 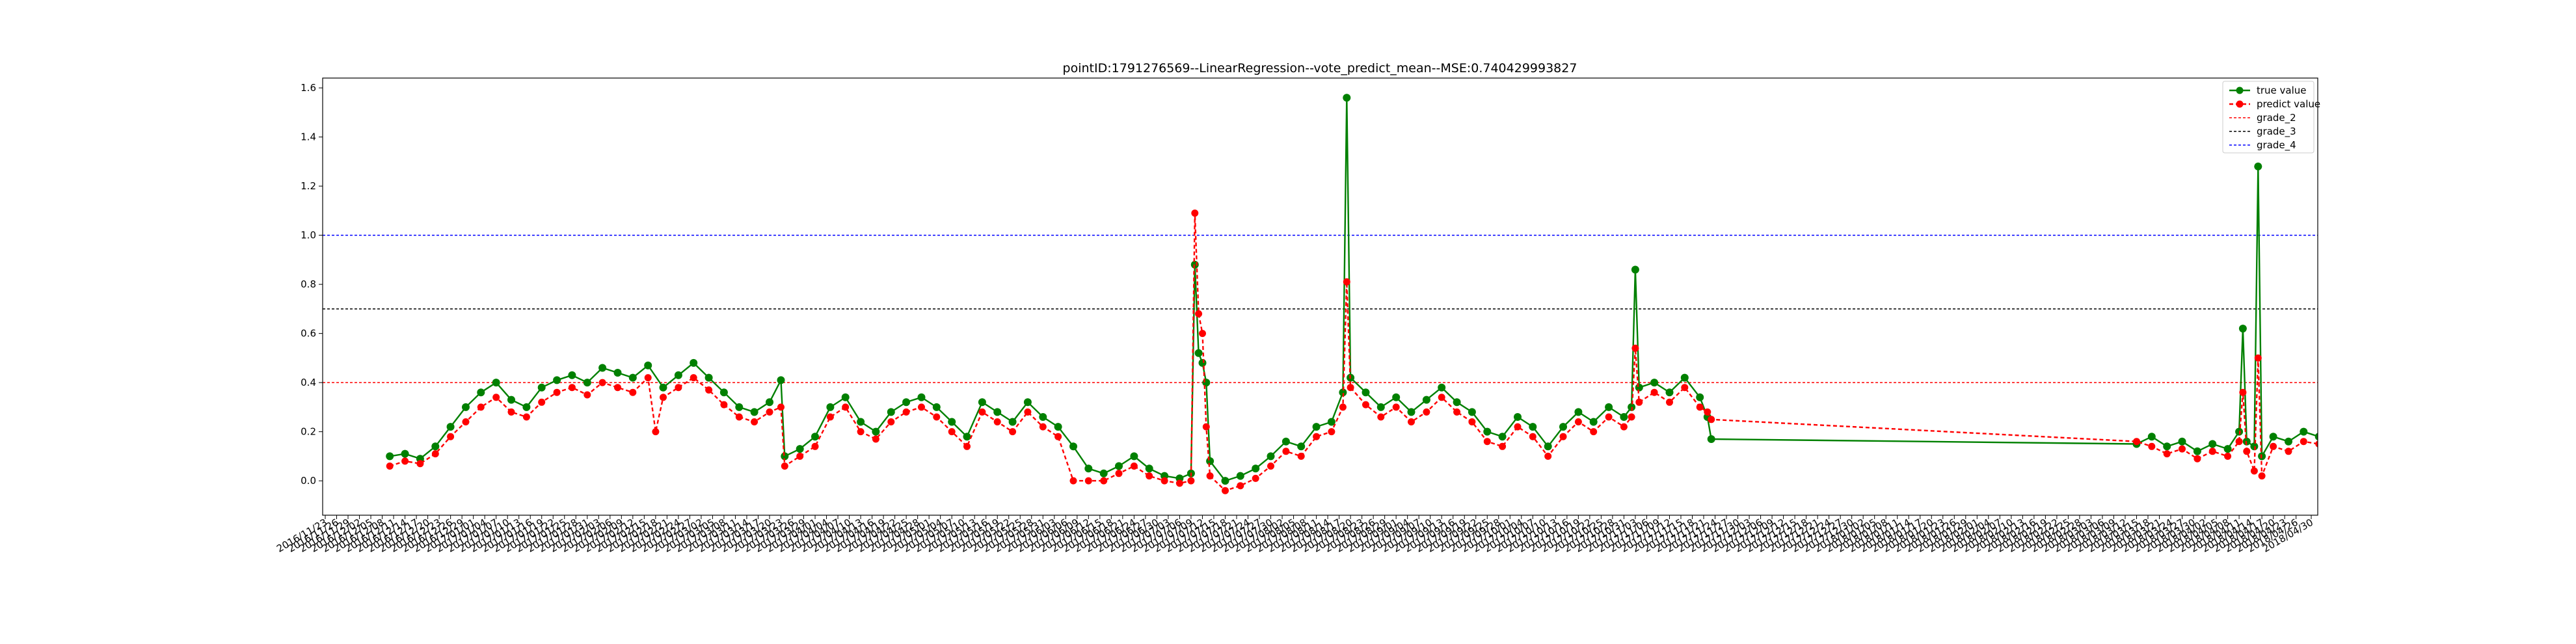 What do you see at coordinates (308, 481) in the screenshot?
I see `y-tick-label: 0.0` at bounding box center [308, 481].